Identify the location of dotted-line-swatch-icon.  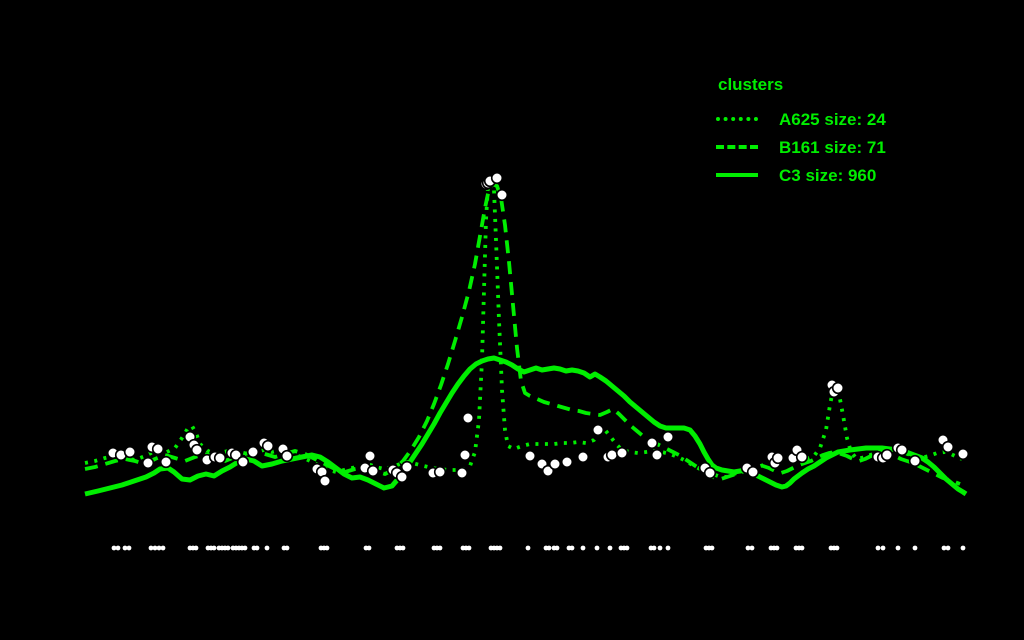
(737, 119).